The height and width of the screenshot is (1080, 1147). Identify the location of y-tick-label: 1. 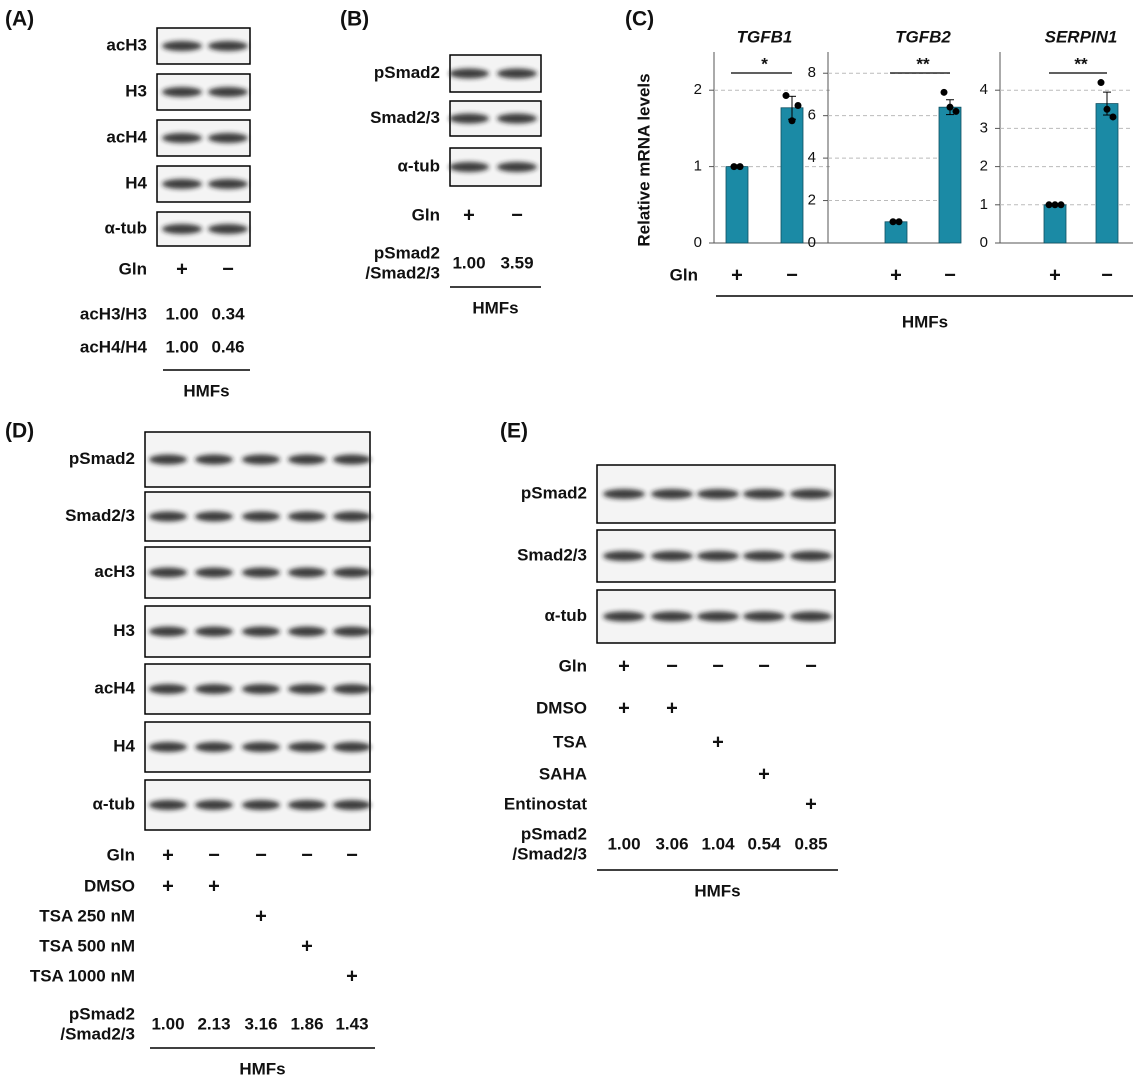
(984, 204).